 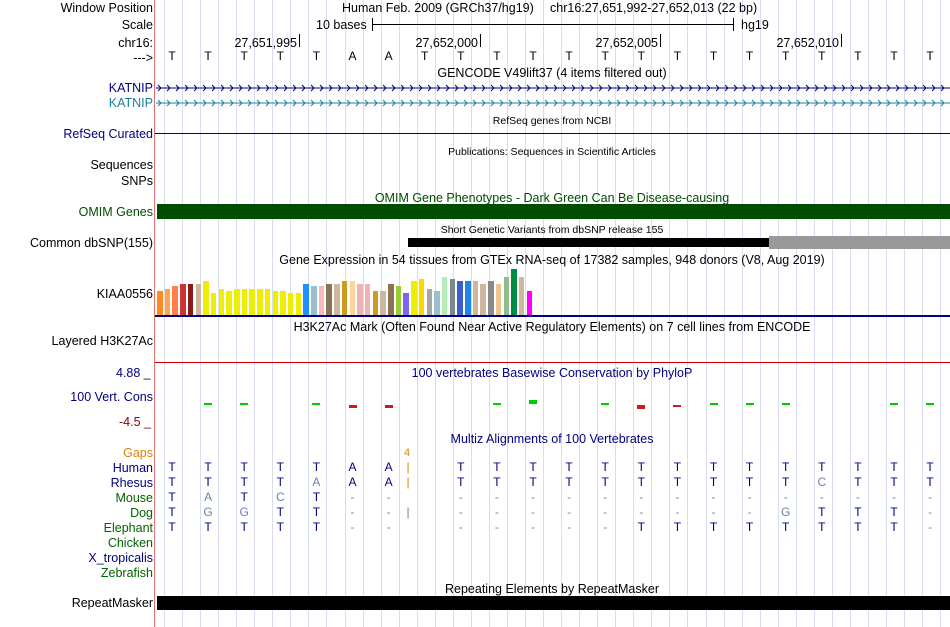 I want to click on multiz-gap-count: 4, so click(x=407, y=453).